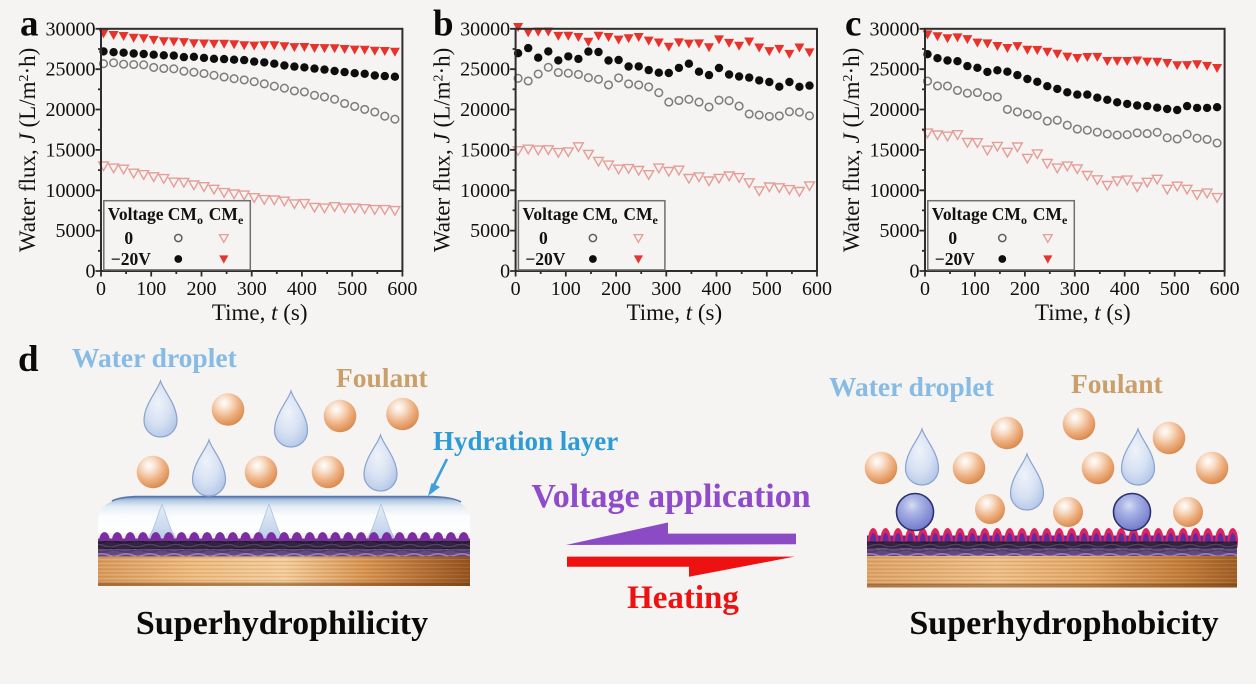 The width and height of the screenshot is (1256, 684). I want to click on svg-text: Superhydrophilicity, so click(282, 623).